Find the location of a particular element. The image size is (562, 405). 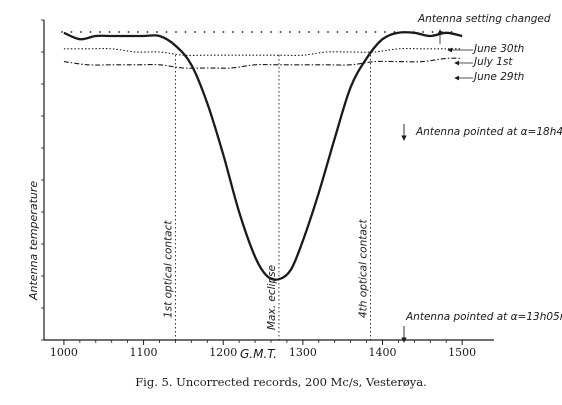

marker-label: Max. eclipse is located at coordinates (272, 297).